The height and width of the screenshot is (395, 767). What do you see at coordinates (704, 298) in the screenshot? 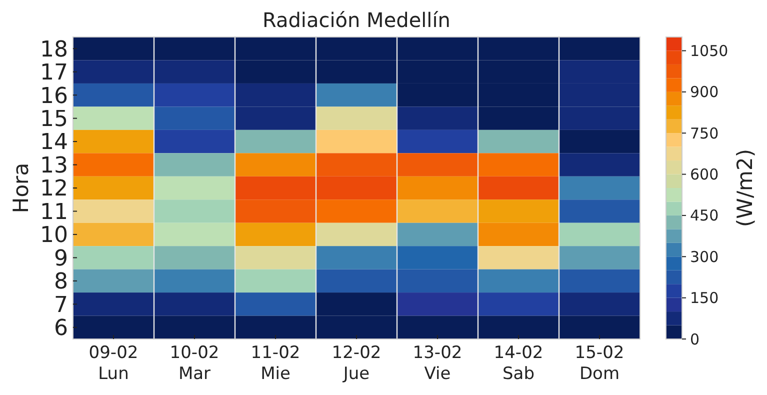
I see `color-bar-label: 150` at bounding box center [704, 298].